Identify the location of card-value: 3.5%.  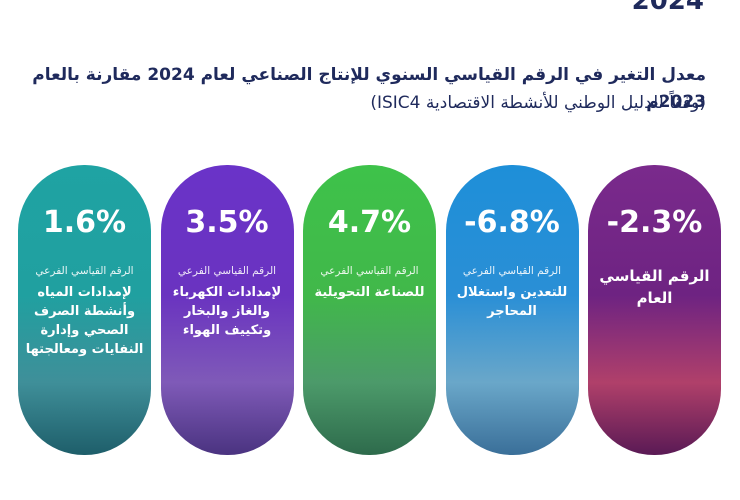
(227, 222).